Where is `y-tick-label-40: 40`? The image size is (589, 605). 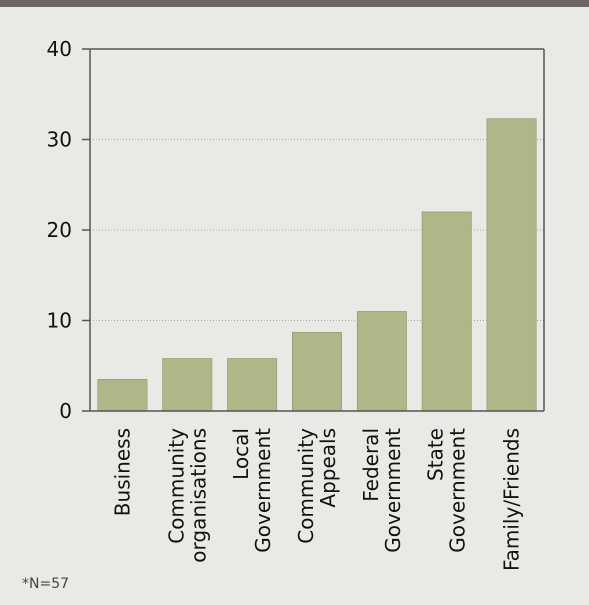 y-tick-label-40: 40 is located at coordinates (59, 49).